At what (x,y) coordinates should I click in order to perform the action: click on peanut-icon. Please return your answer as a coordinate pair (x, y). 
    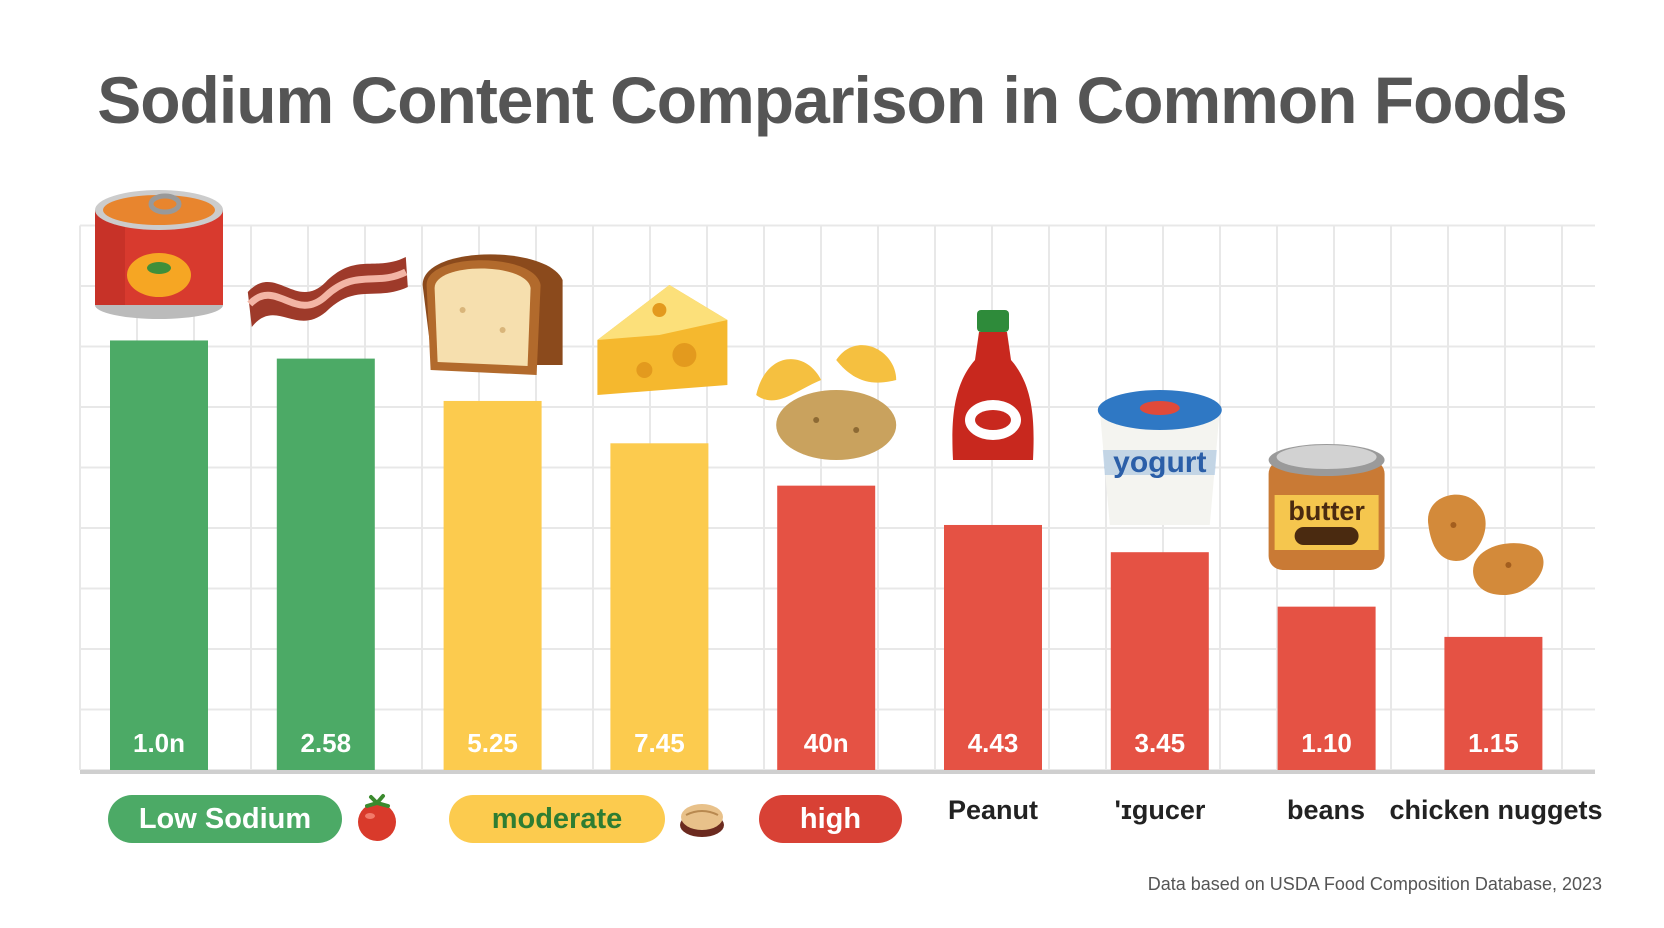
    Looking at the image, I should click on (702, 820).